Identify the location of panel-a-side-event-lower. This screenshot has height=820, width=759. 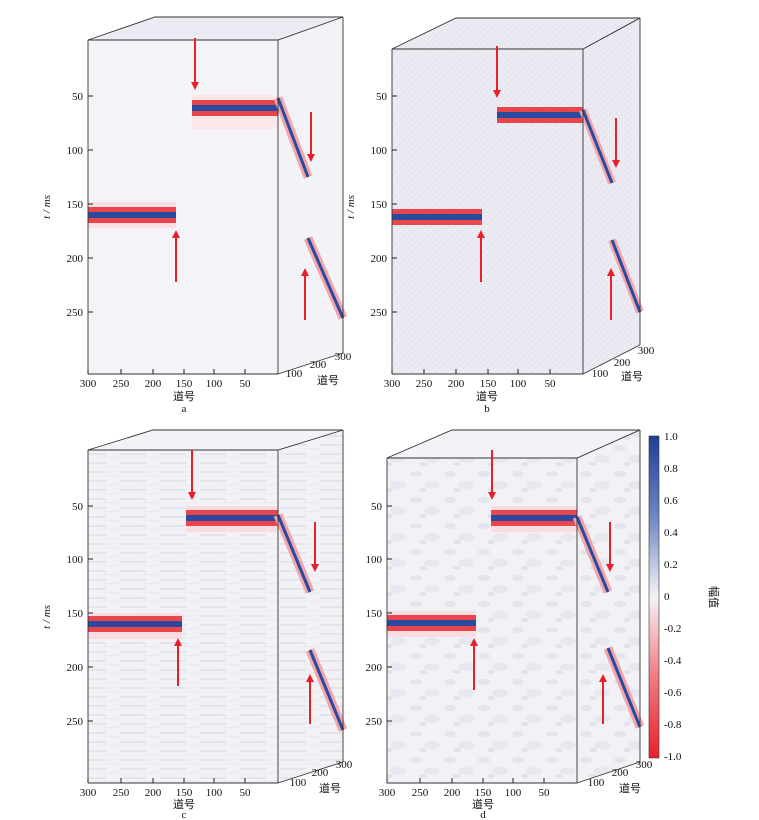
(325, 278).